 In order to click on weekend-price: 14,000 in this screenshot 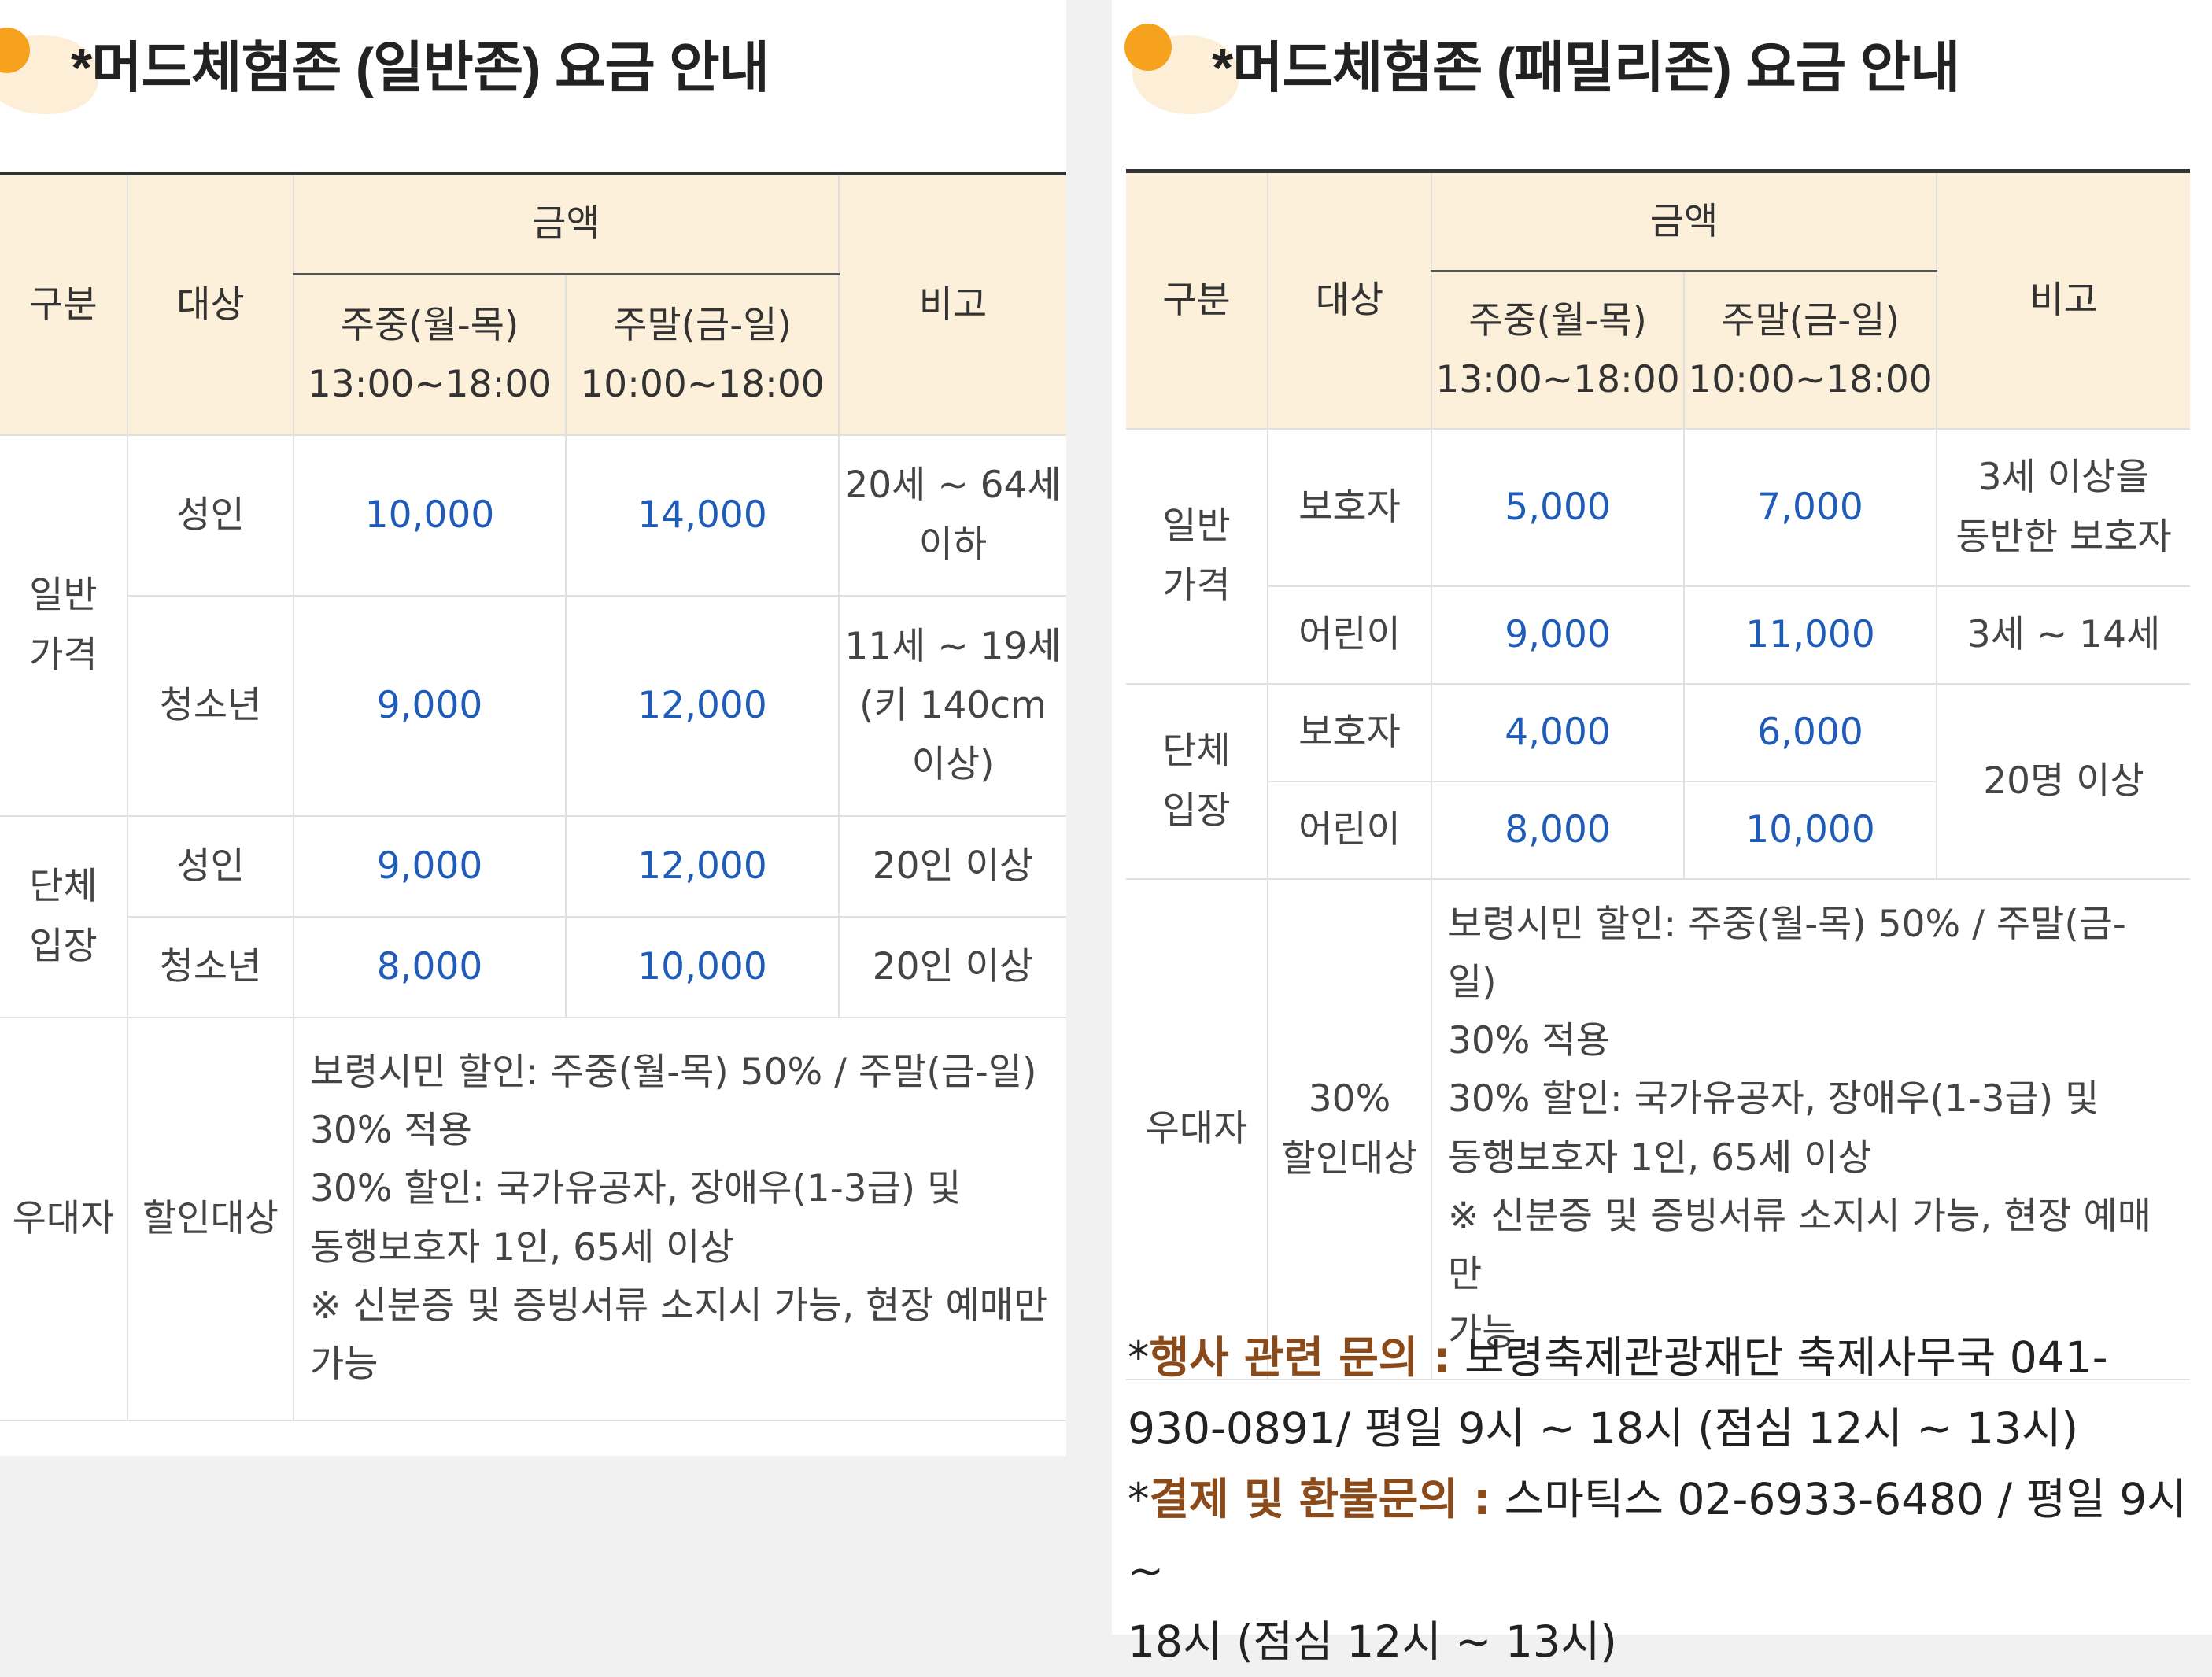, I will do `click(702, 516)`.